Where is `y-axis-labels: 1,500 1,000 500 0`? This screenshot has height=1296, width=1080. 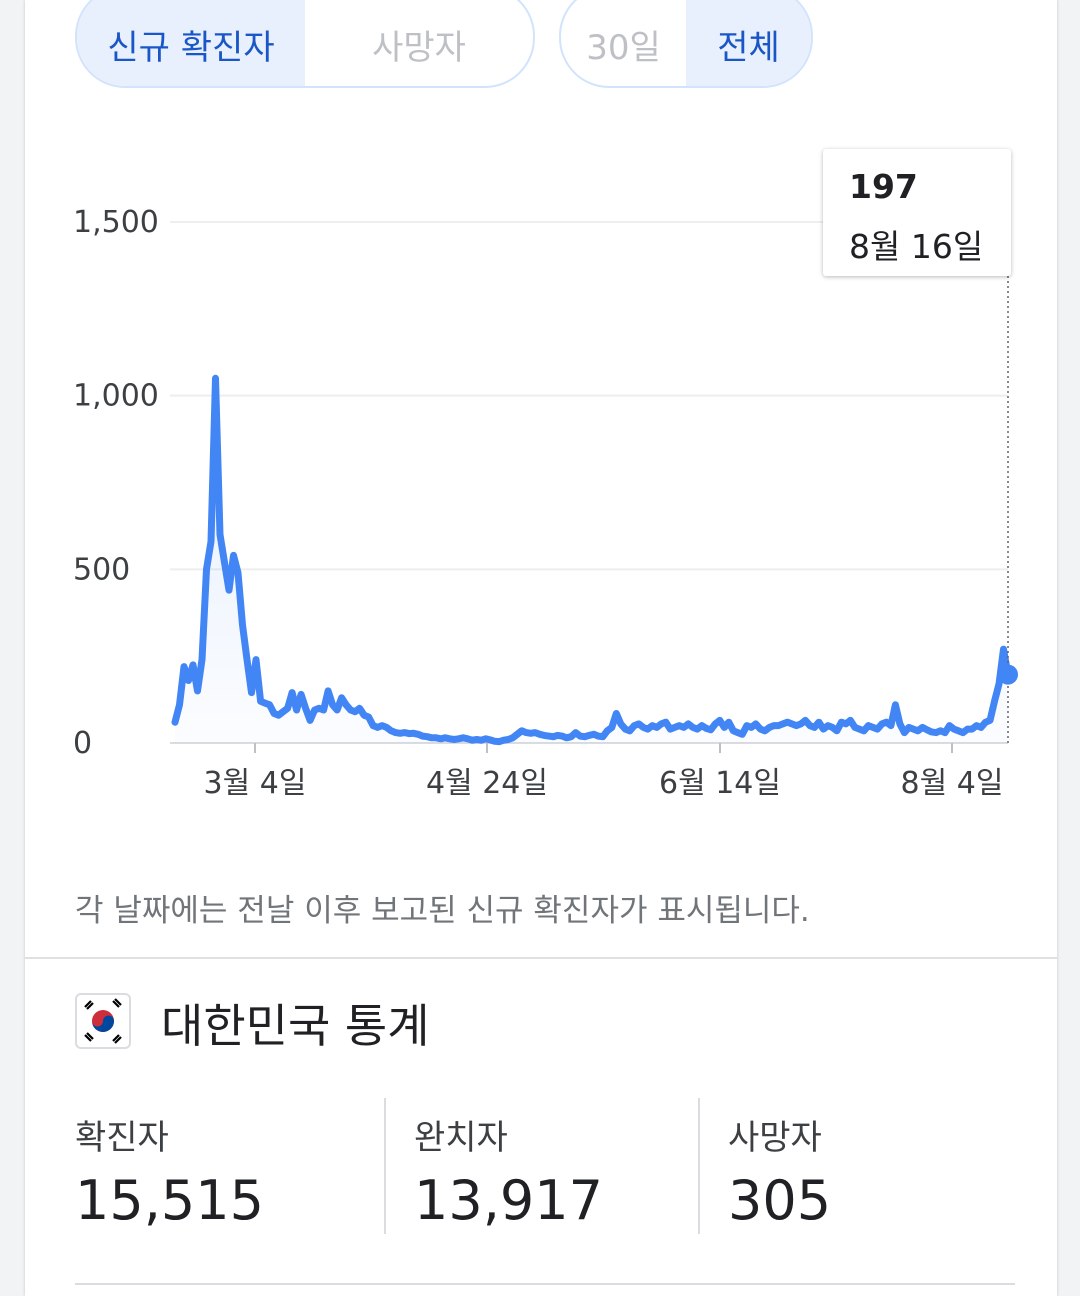
y-axis-labels: 1,500 1,000 500 0 is located at coordinates (116, 483).